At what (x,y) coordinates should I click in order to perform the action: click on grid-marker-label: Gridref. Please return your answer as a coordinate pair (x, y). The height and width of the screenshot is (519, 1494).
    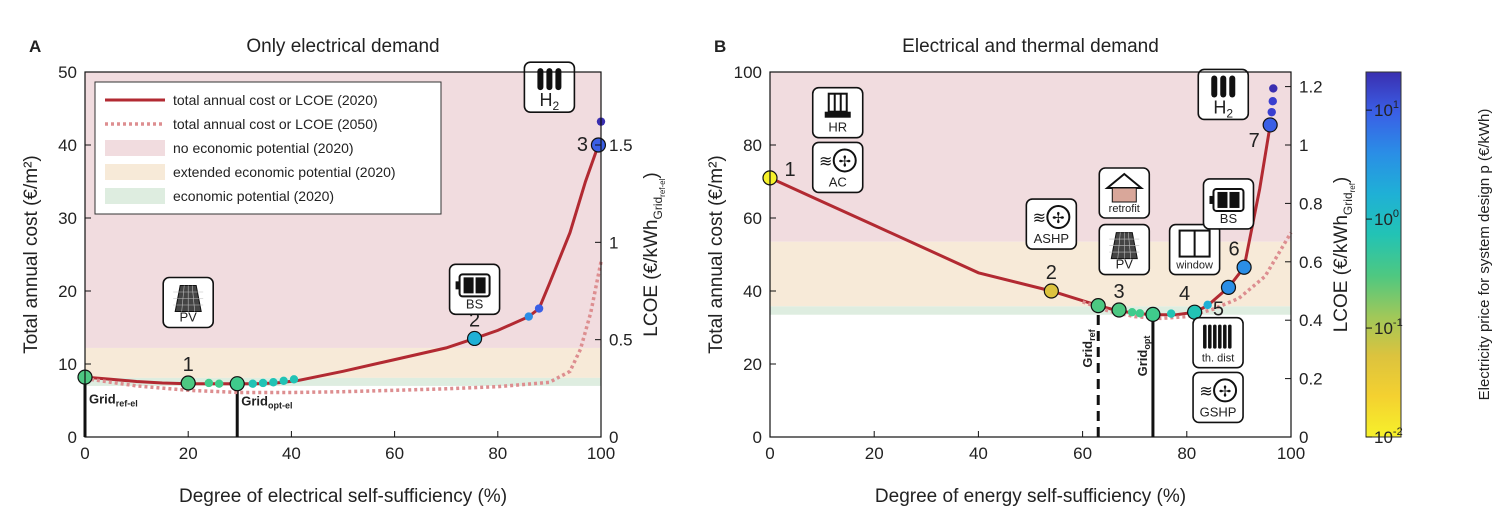
    Looking at the image, I should click on (1088, 347).